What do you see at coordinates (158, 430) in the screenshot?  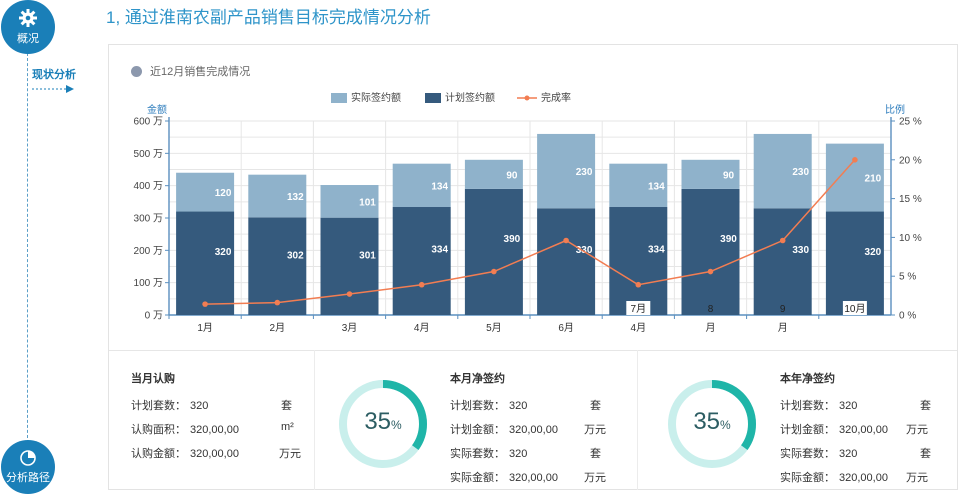 I see `row-label: 认购面积：` at bounding box center [158, 430].